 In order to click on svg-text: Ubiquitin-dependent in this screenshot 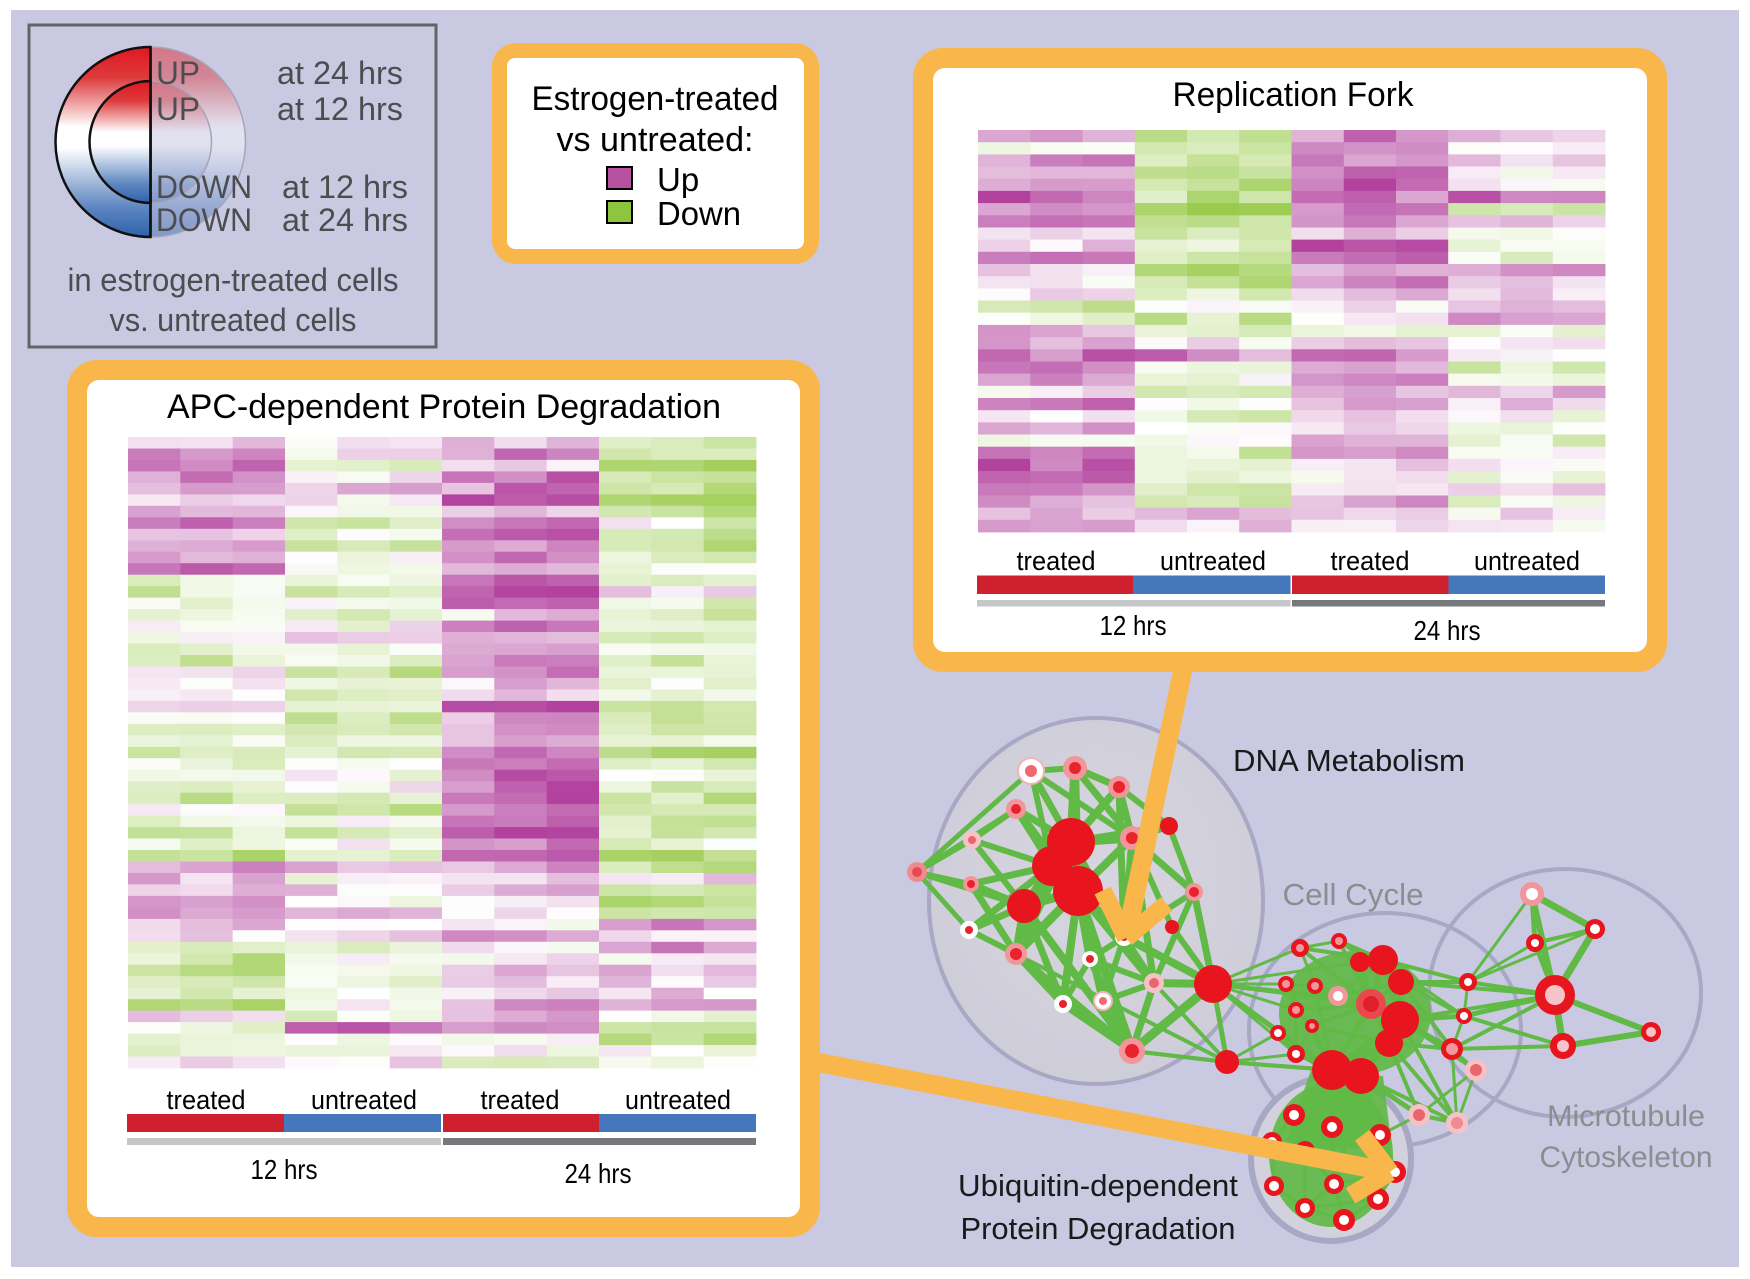, I will do `click(1098, 1185)`.